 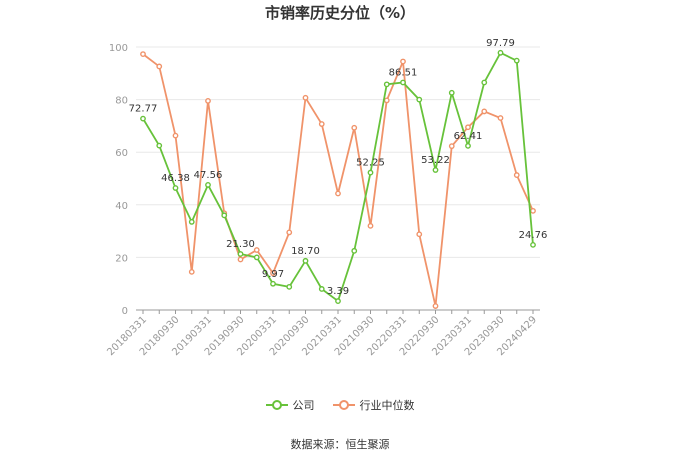 I want to click on legend-item-industry-median: 行业中位数, so click(x=373, y=405).